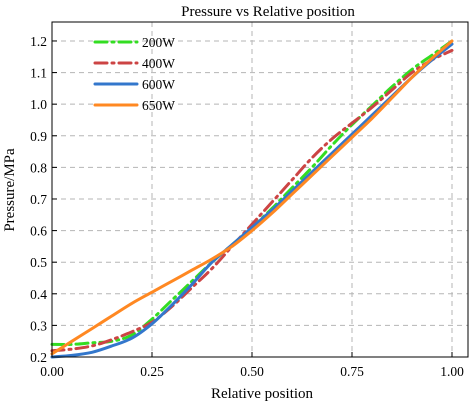 The width and height of the screenshot is (474, 404). What do you see at coordinates (38, 136) in the screenshot?
I see `y-tick-label: 0.9` at bounding box center [38, 136].